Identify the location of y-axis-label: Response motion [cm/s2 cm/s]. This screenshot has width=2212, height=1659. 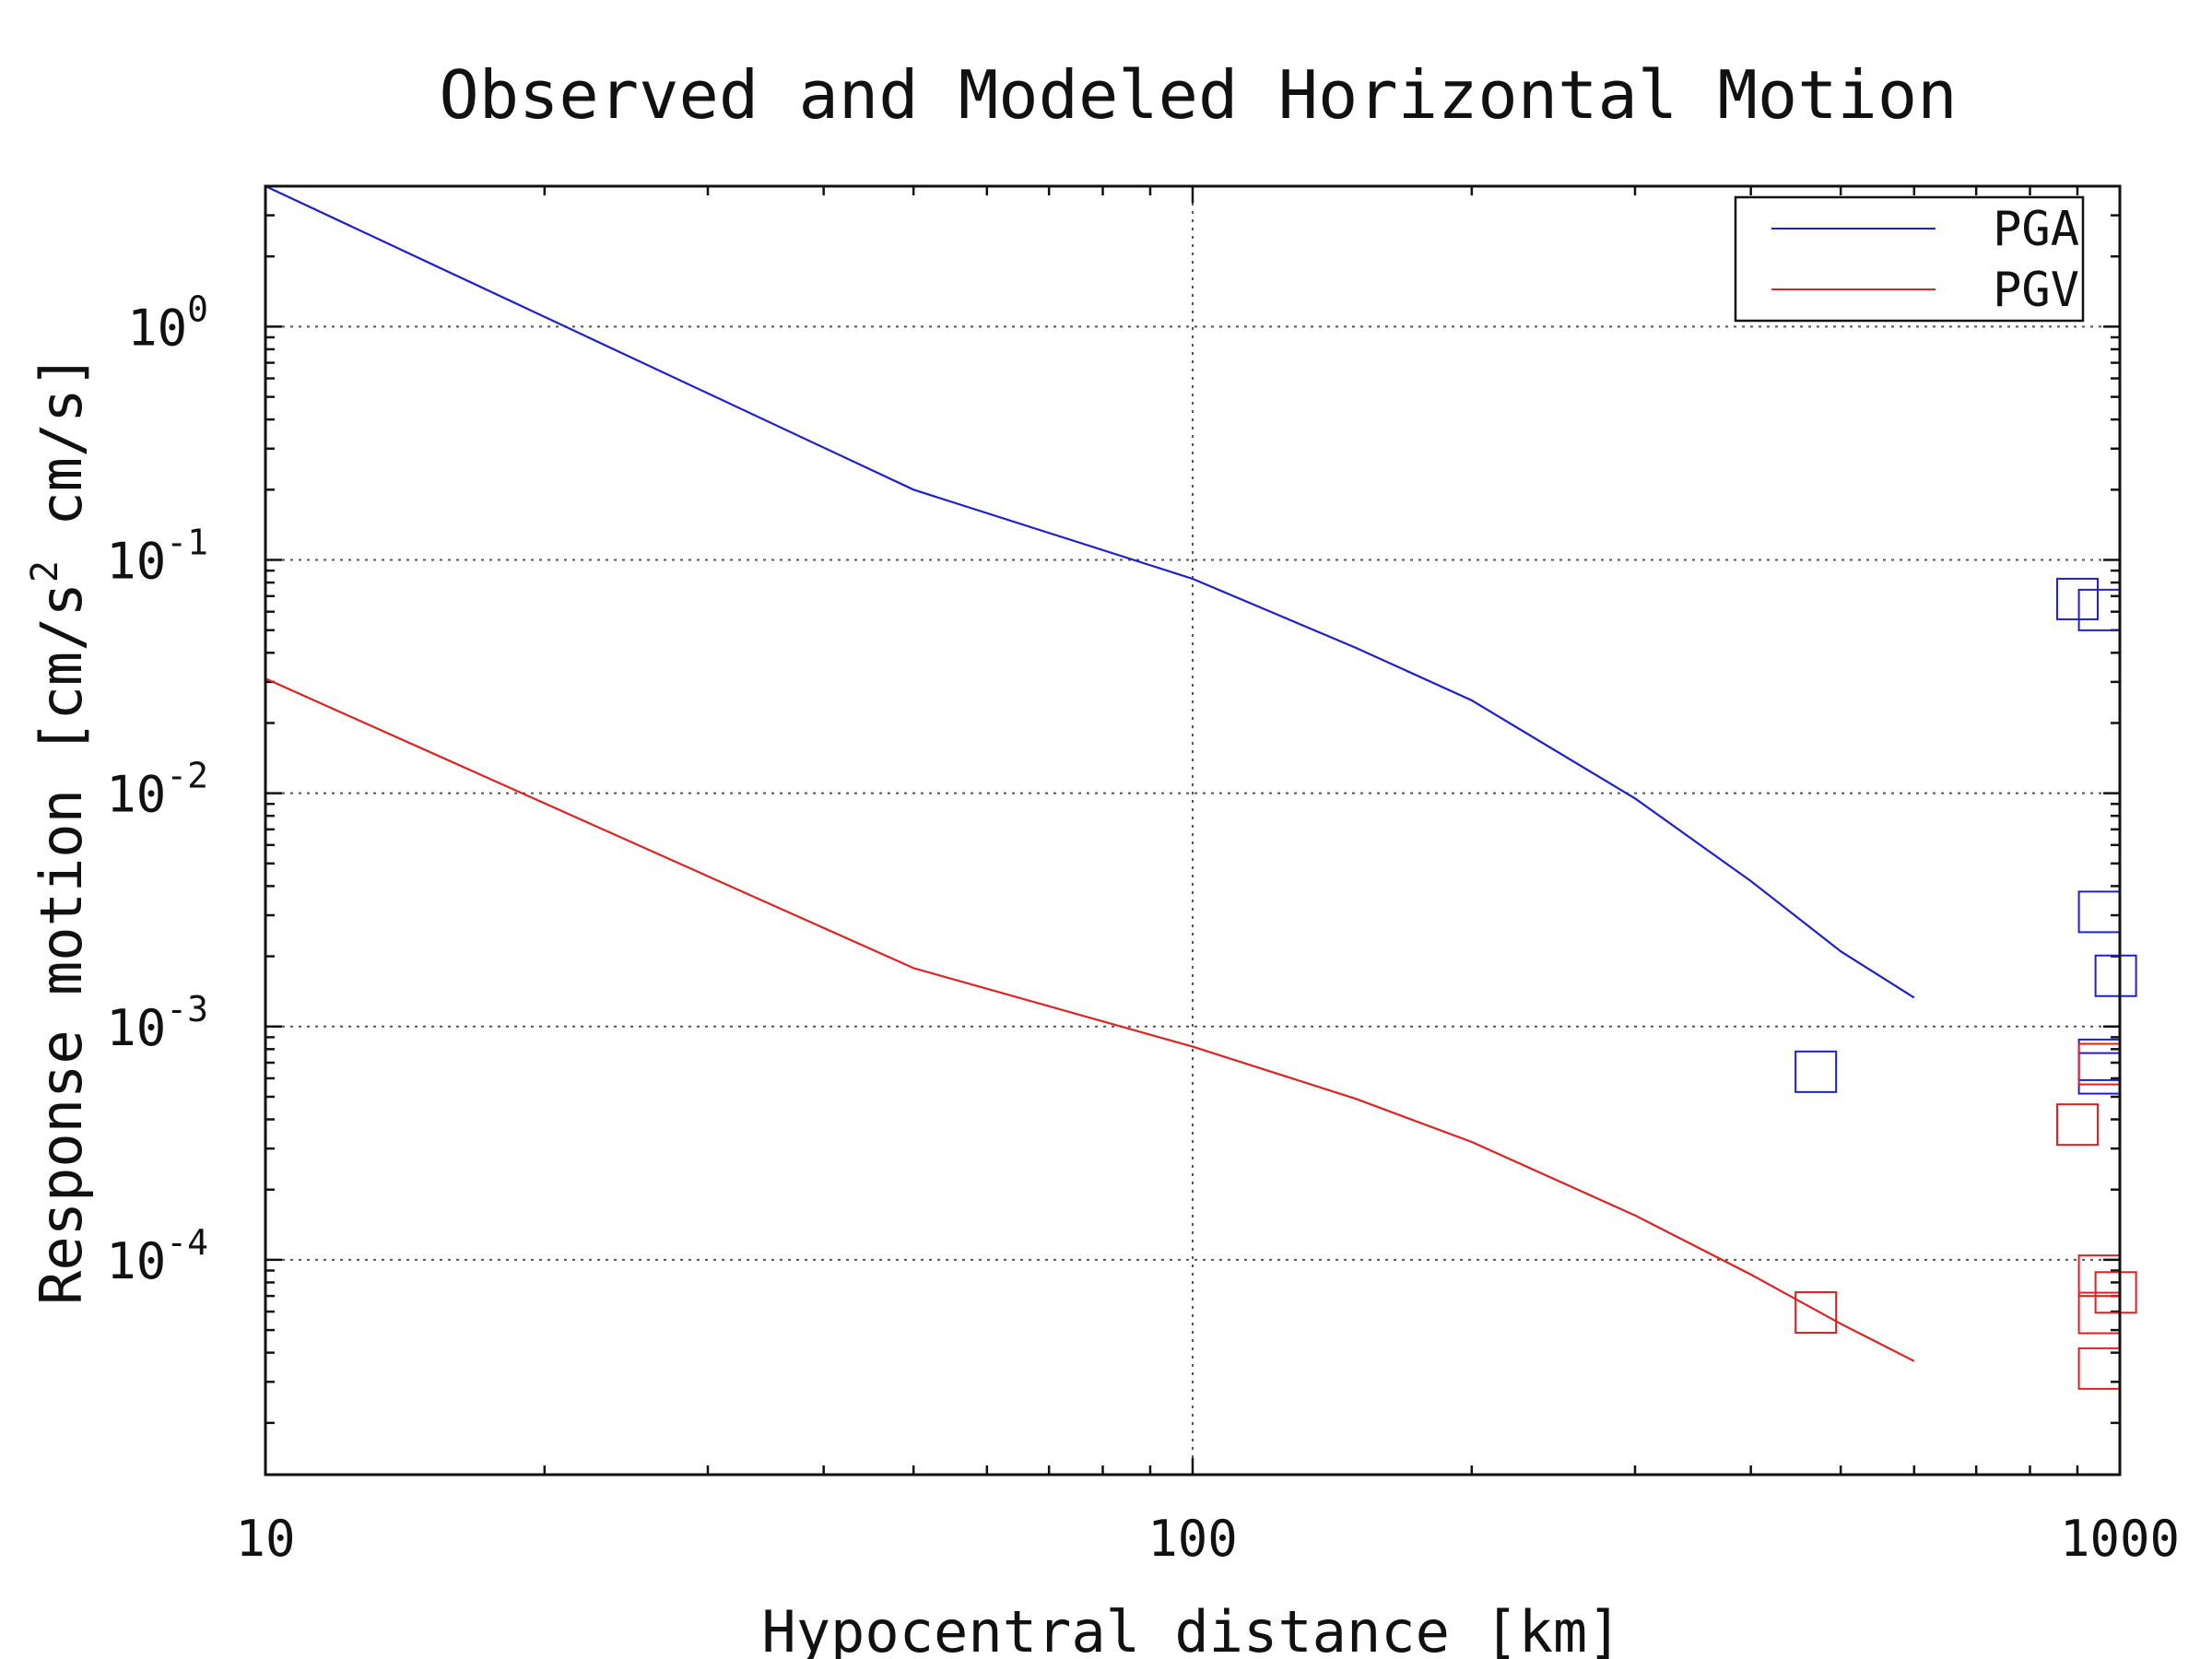
(59, 829).